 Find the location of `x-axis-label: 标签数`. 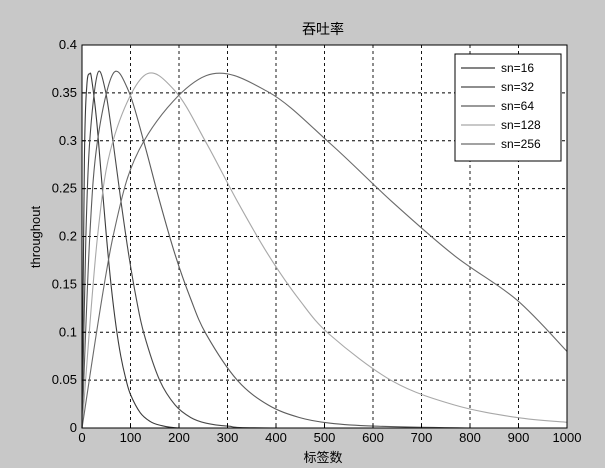

x-axis-label: 标签数 is located at coordinates (322, 457).